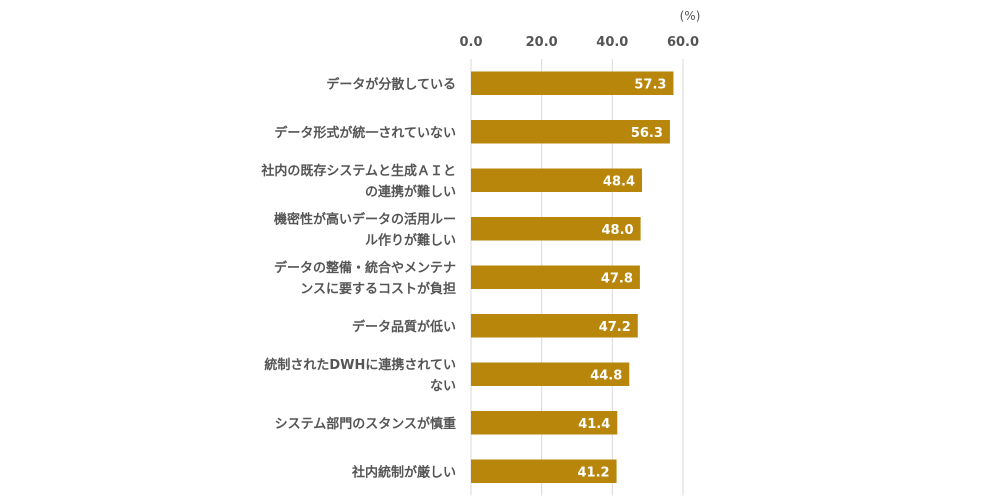 The image size is (989, 496). What do you see at coordinates (690, 16) in the screenshot?
I see `unit-label: (%)` at bounding box center [690, 16].